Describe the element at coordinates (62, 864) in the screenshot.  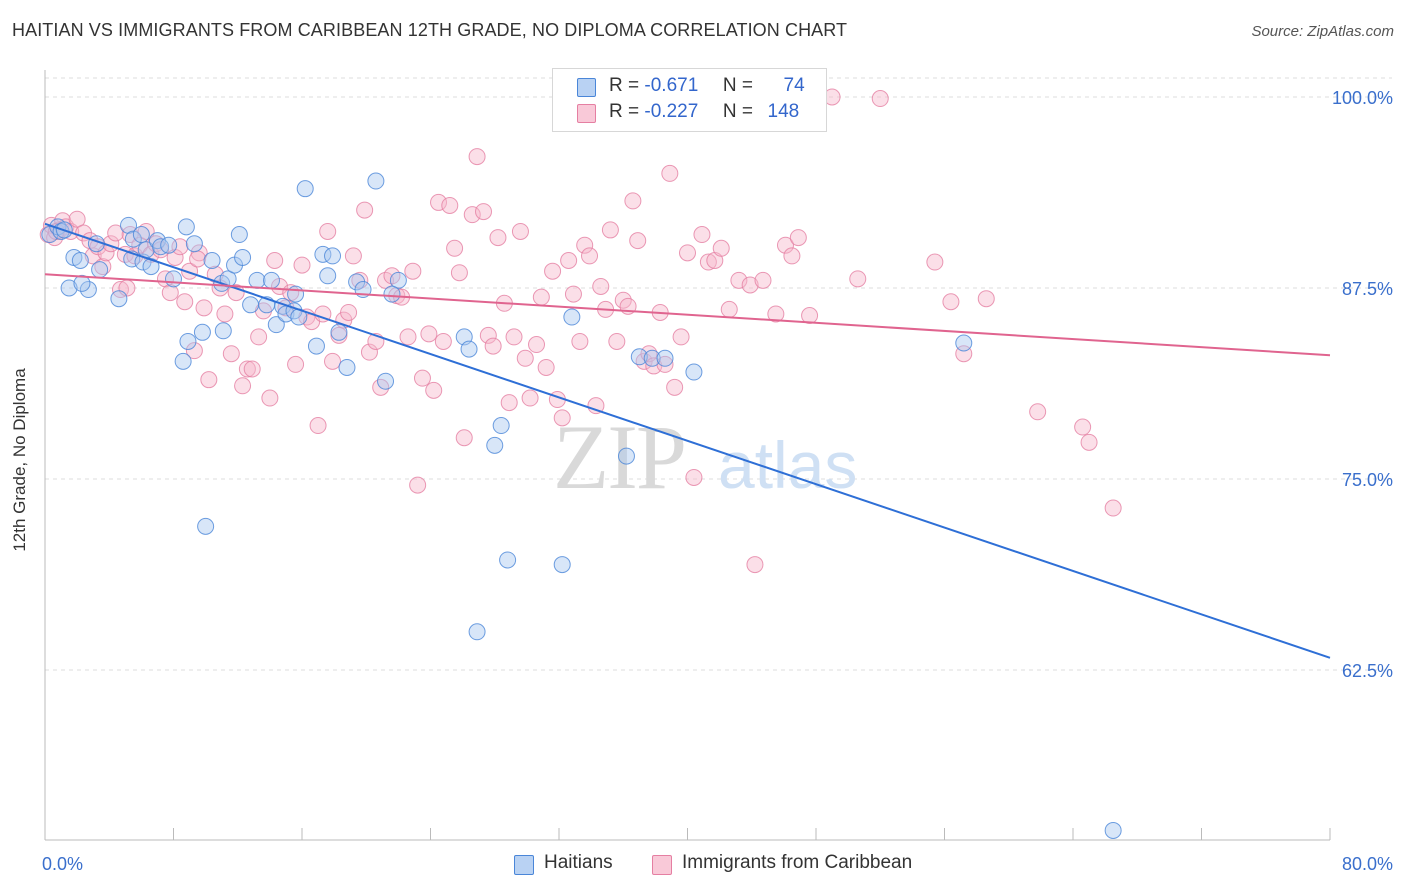
I see `x-tick-label: 0.0%` at that location.